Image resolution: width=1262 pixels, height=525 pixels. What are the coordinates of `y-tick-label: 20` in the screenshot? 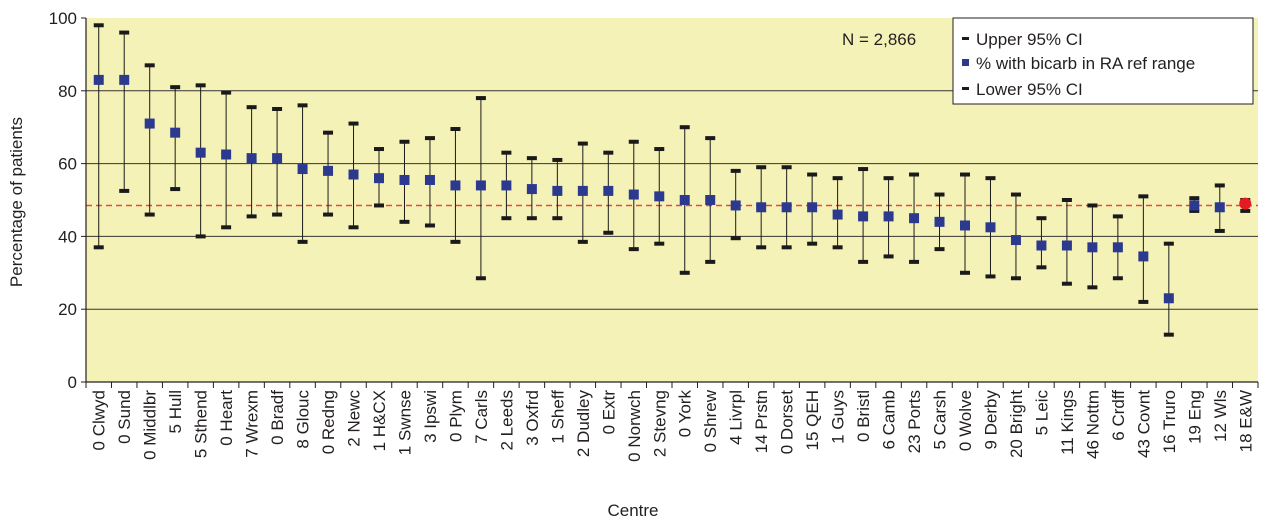 It's located at (67, 309).